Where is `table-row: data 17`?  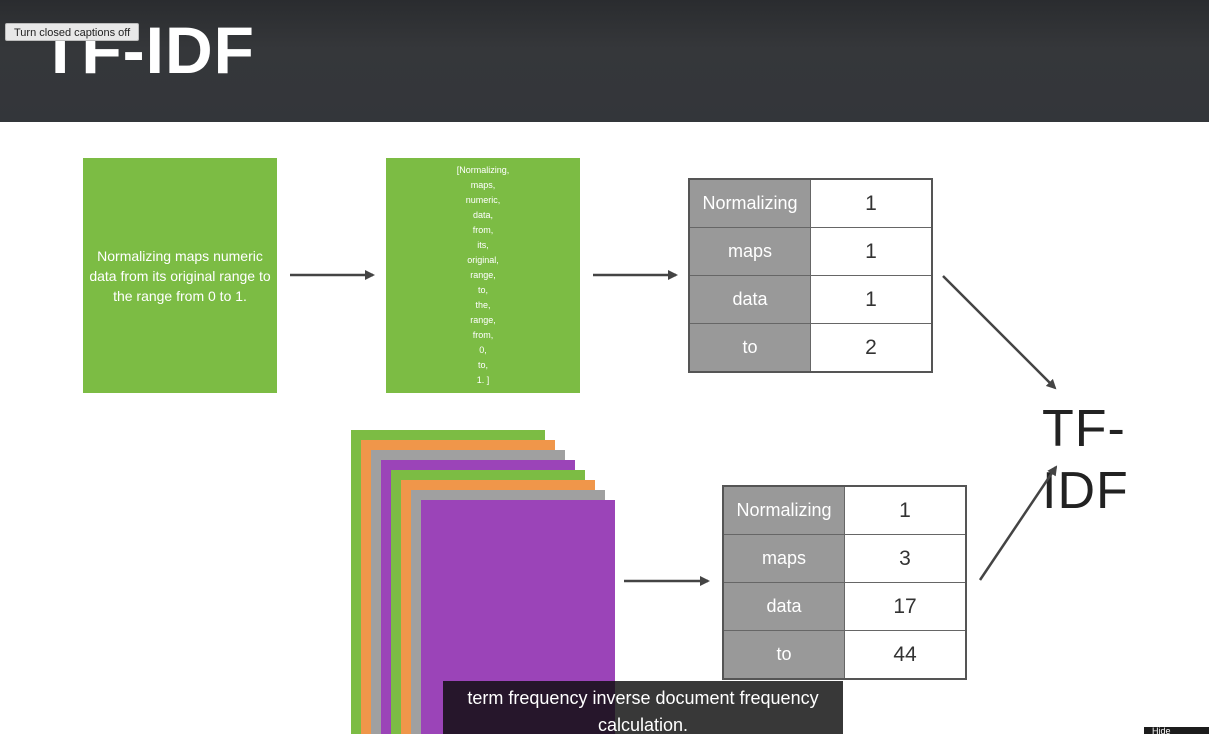
table-row: data 17 is located at coordinates (844, 607).